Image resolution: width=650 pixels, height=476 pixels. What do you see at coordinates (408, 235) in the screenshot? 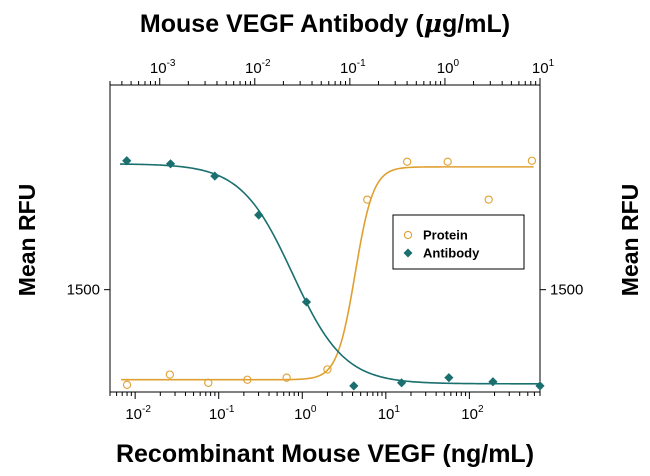
I see `legend-protein-marker` at bounding box center [408, 235].